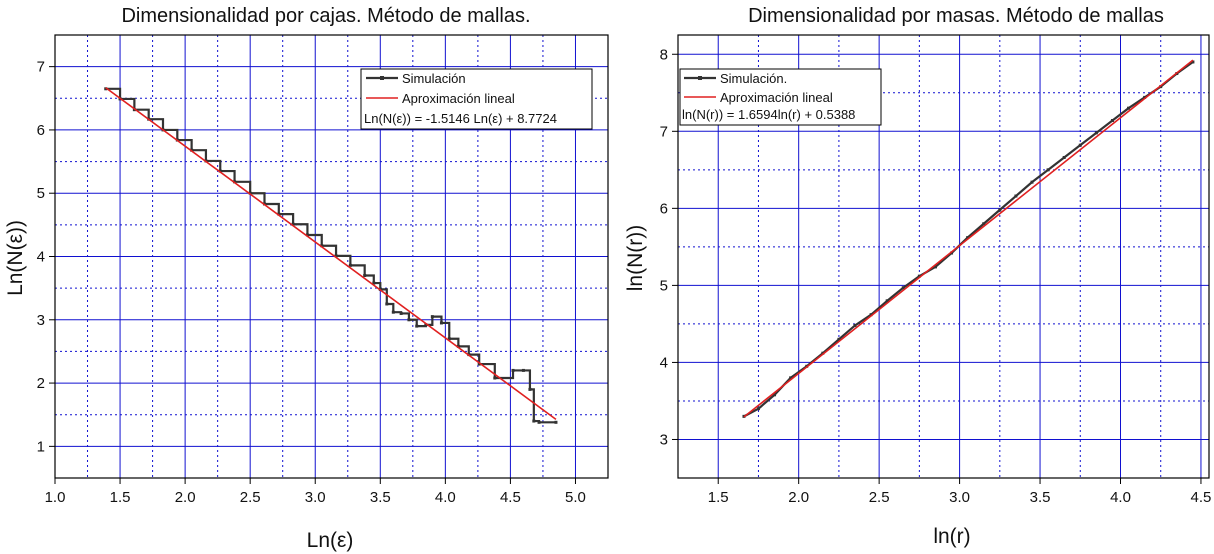  What do you see at coordinates (41, 446) in the screenshot?
I see `y-tick-label: 1` at bounding box center [41, 446].